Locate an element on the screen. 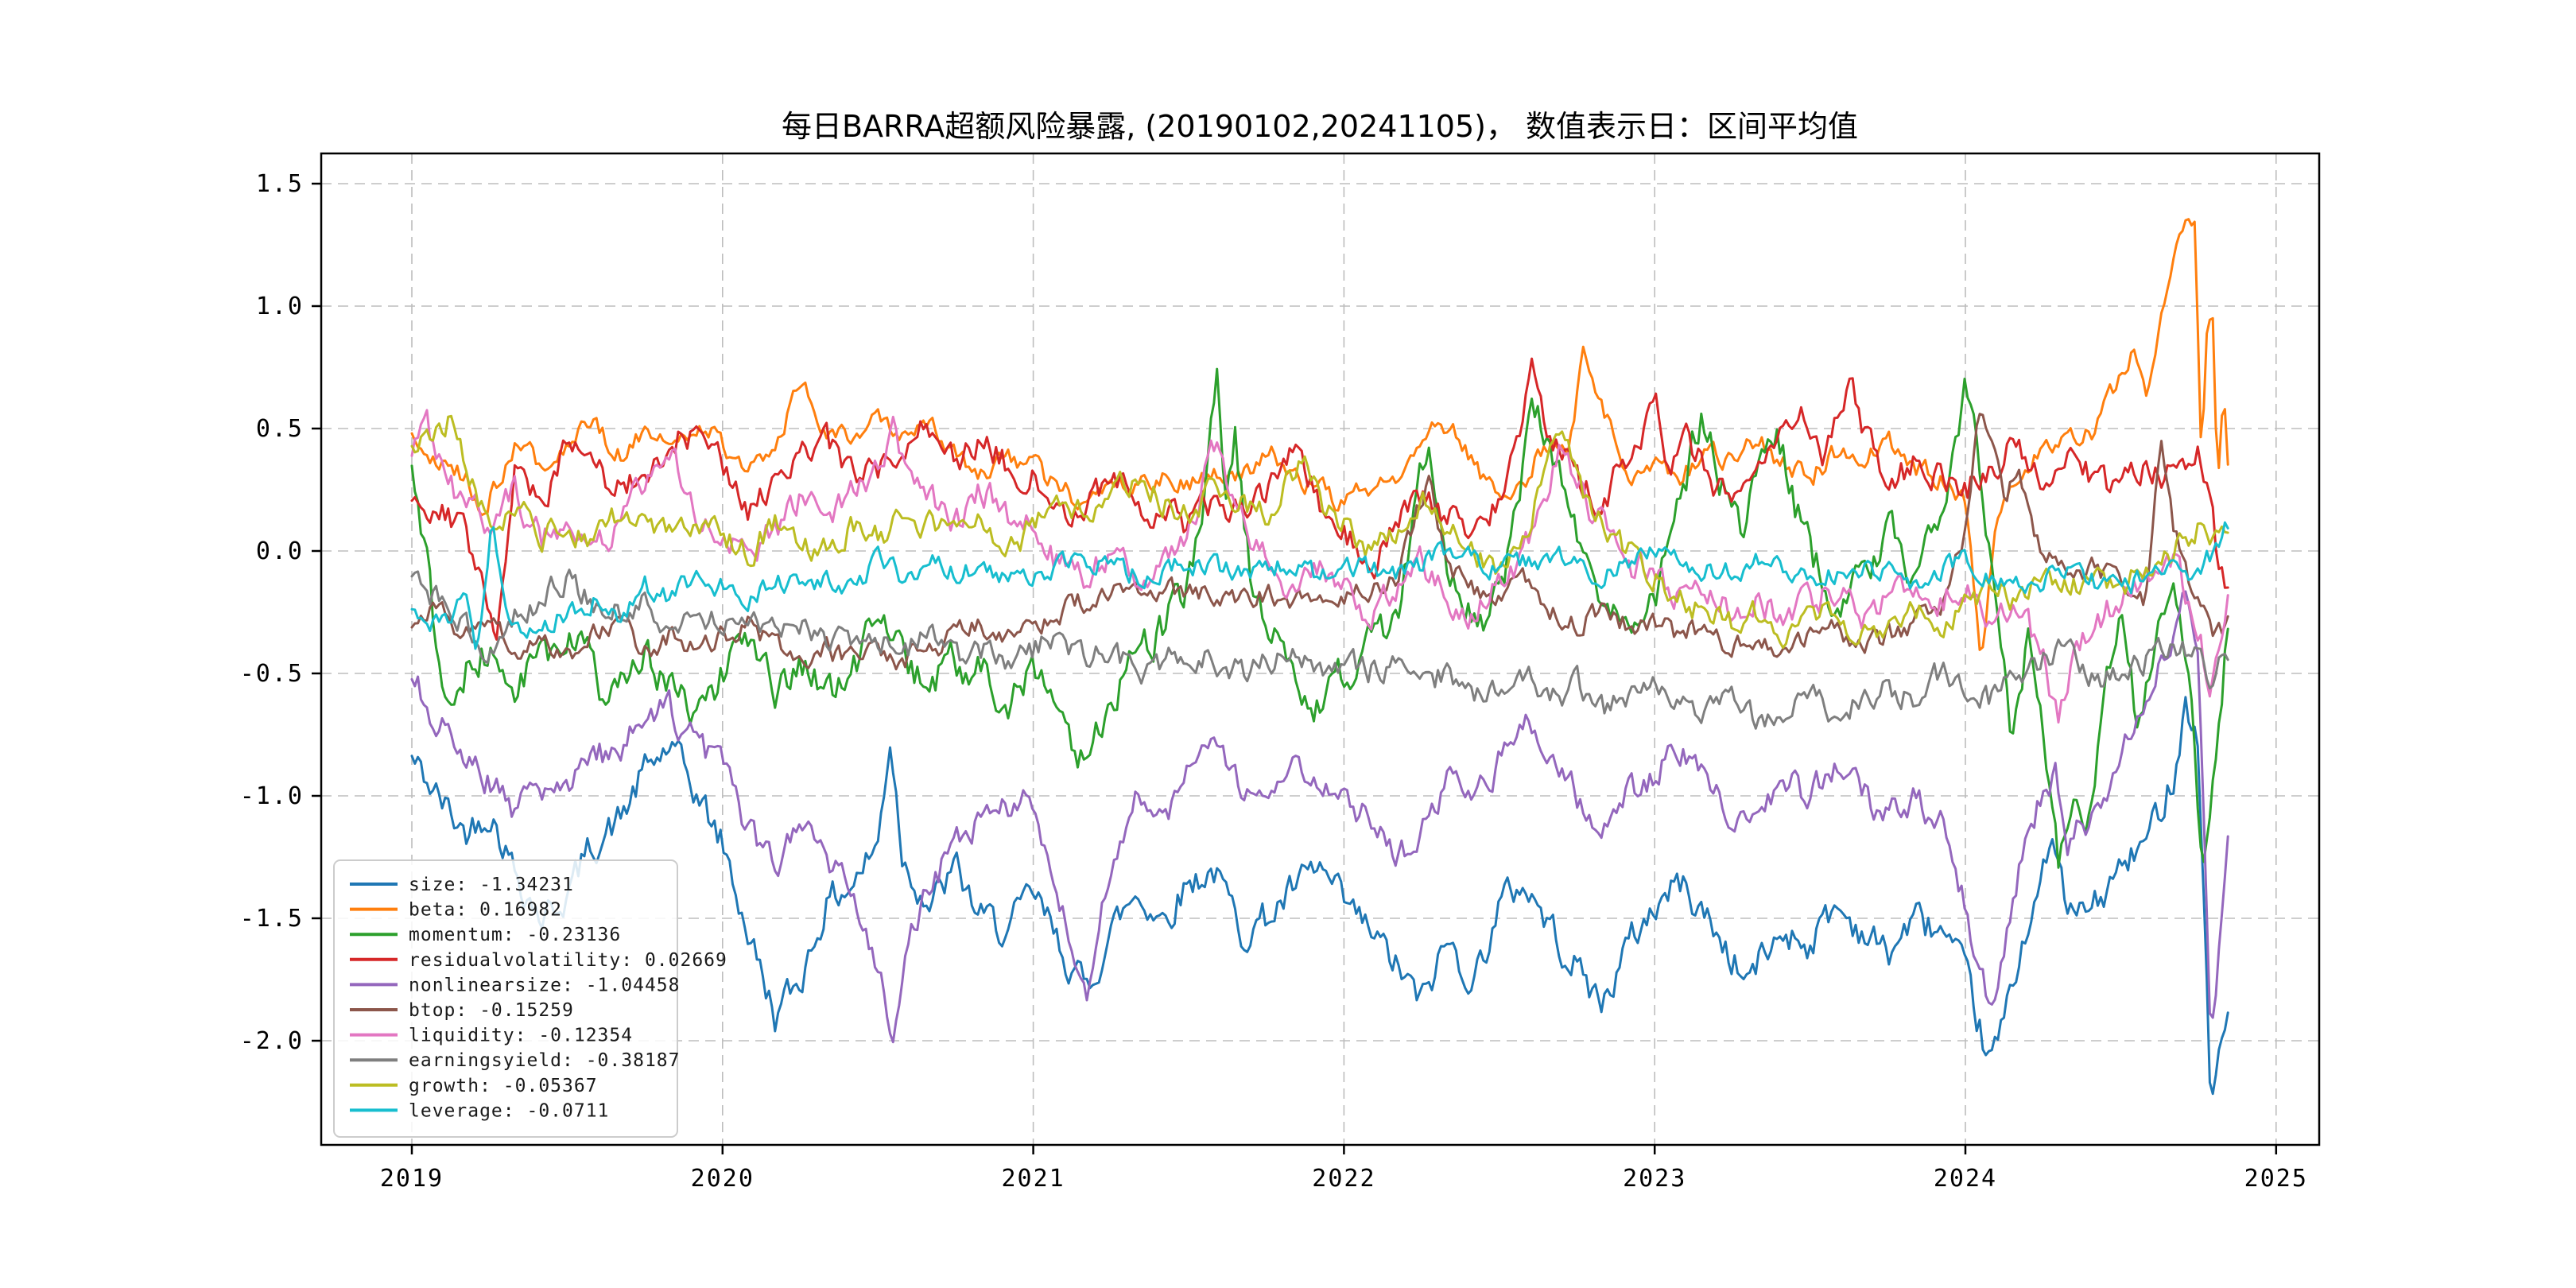  legend-label-beta: beta: 0.16982 is located at coordinates (485, 911).